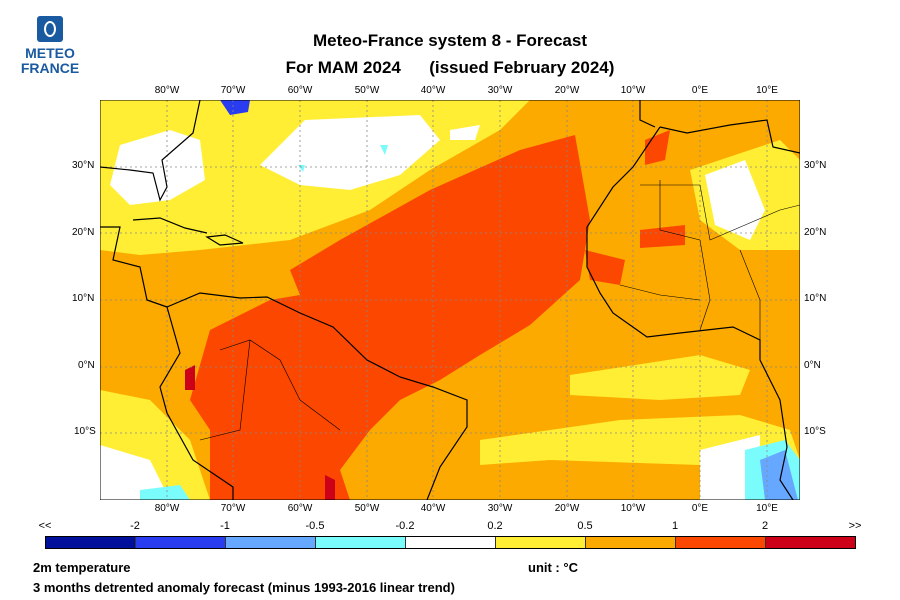 This screenshot has height=600, width=900. I want to click on lat-tick-right: 0°N, so click(812, 365).